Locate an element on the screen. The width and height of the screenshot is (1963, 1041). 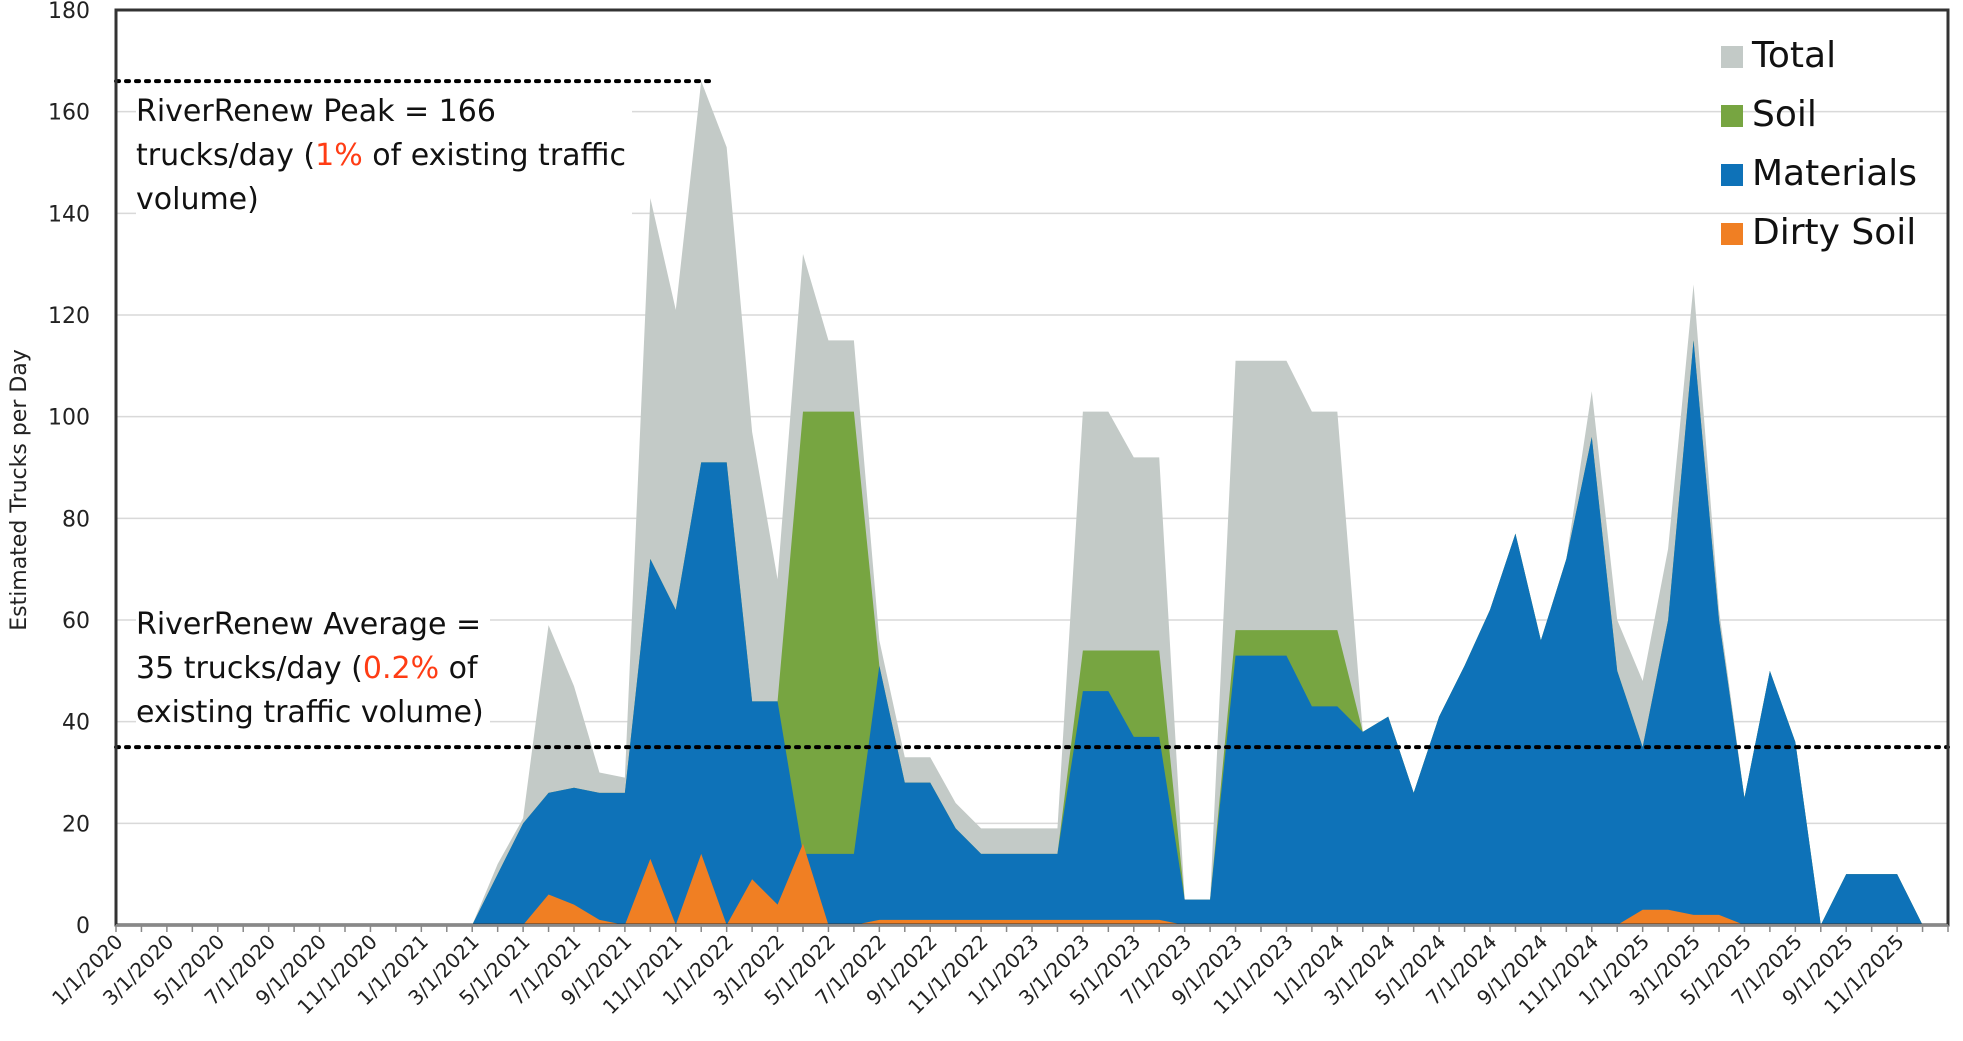
y-tick-40: 40 is located at coordinates (76, 723).